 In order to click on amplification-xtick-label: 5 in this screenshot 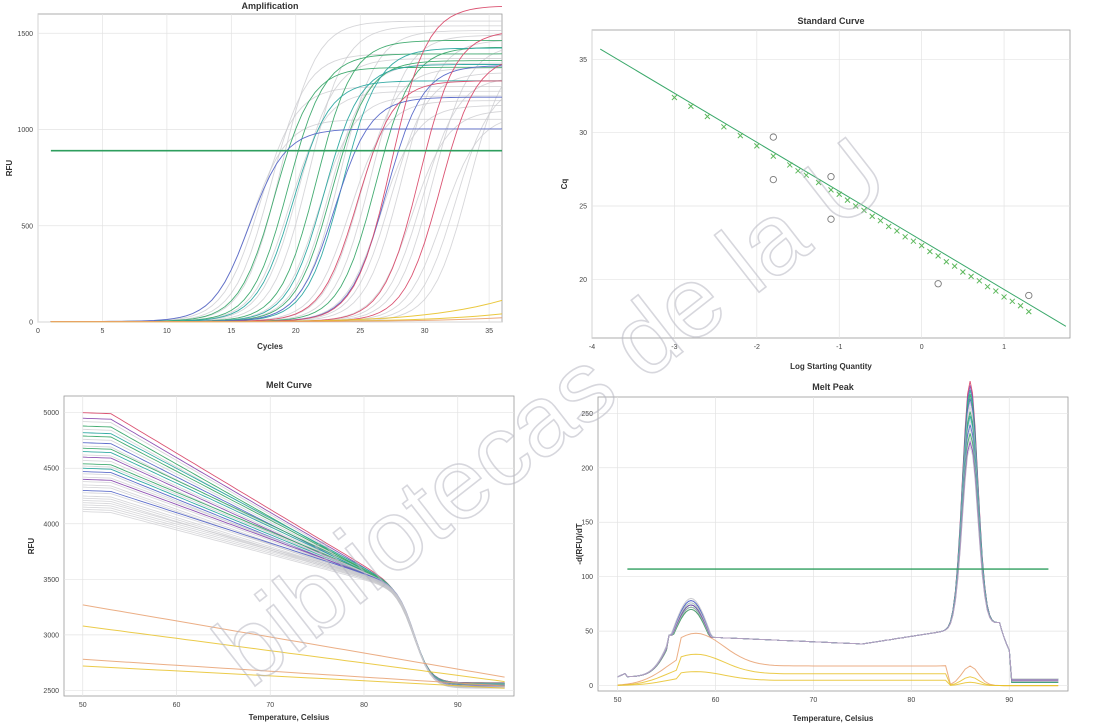, I will do `click(102, 331)`.